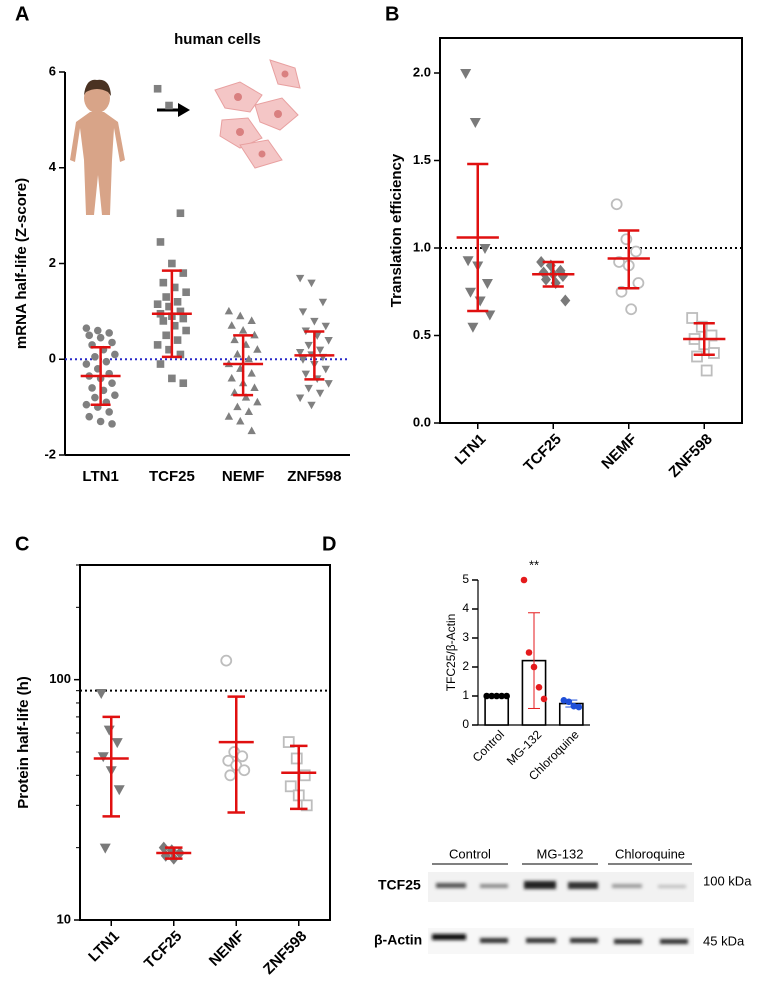 The width and height of the screenshot is (763, 992). Describe the element at coordinates (205, 742) in the screenshot. I see `plot-frame` at that location.